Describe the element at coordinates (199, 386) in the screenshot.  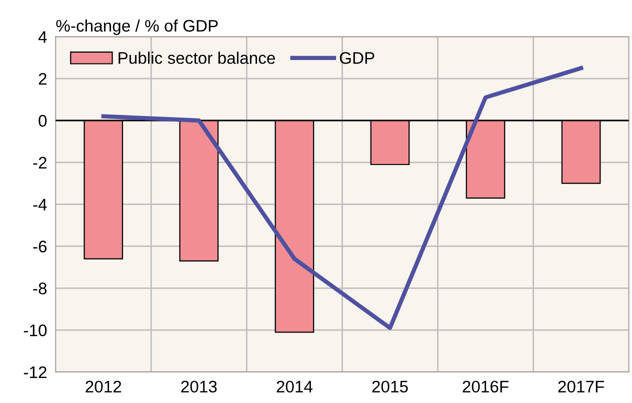
I see `x-tick-label: 2013` at that location.